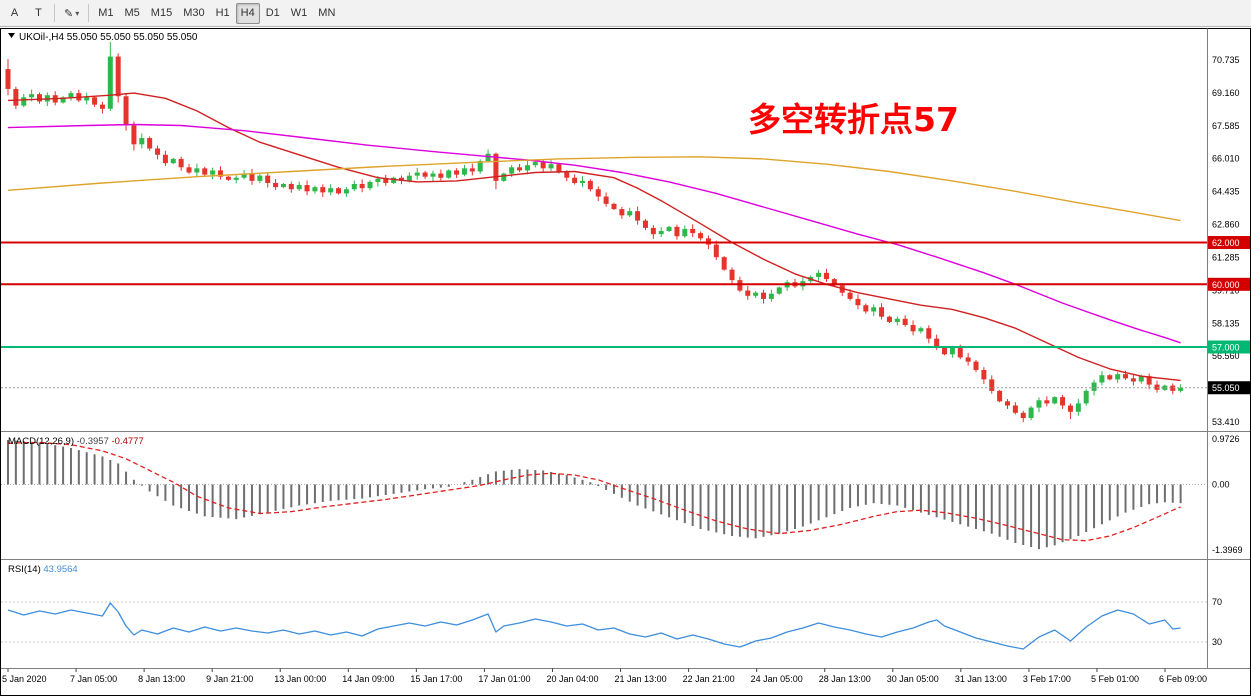 This screenshot has width=1251, height=697. What do you see at coordinates (1226, 159) in the screenshot?
I see `price-tick-label: 66.010` at bounding box center [1226, 159].